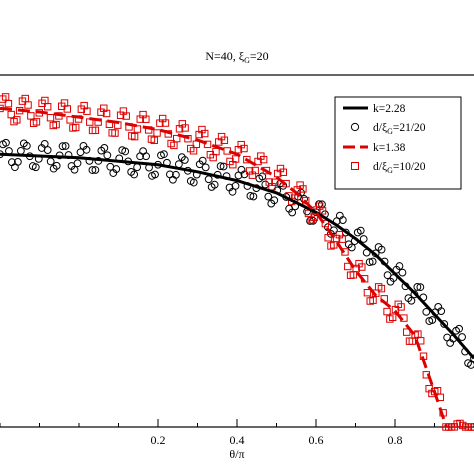 This screenshot has width=474, height=474. What do you see at coordinates (316, 440) in the screenshot?
I see `x-tick-label: 0.6` at bounding box center [316, 440].